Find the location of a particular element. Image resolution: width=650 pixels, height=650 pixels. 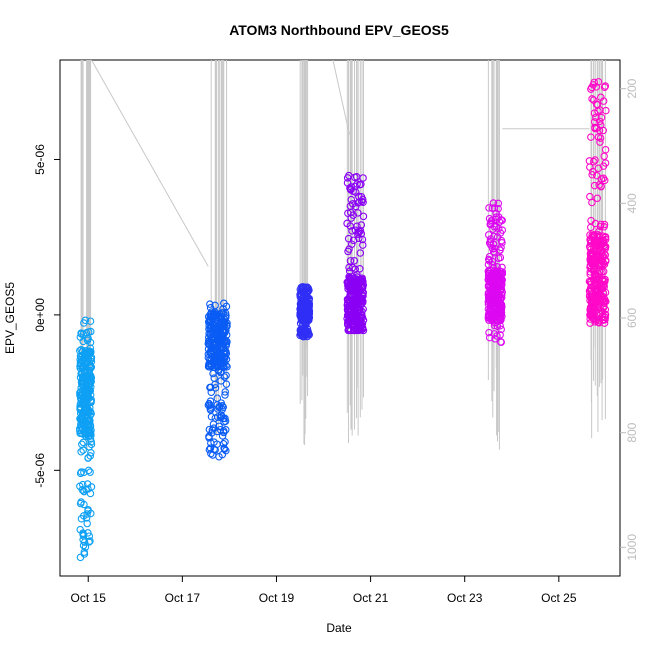

y-tick-label-1: 0e+00 is located at coordinates (40, 315).